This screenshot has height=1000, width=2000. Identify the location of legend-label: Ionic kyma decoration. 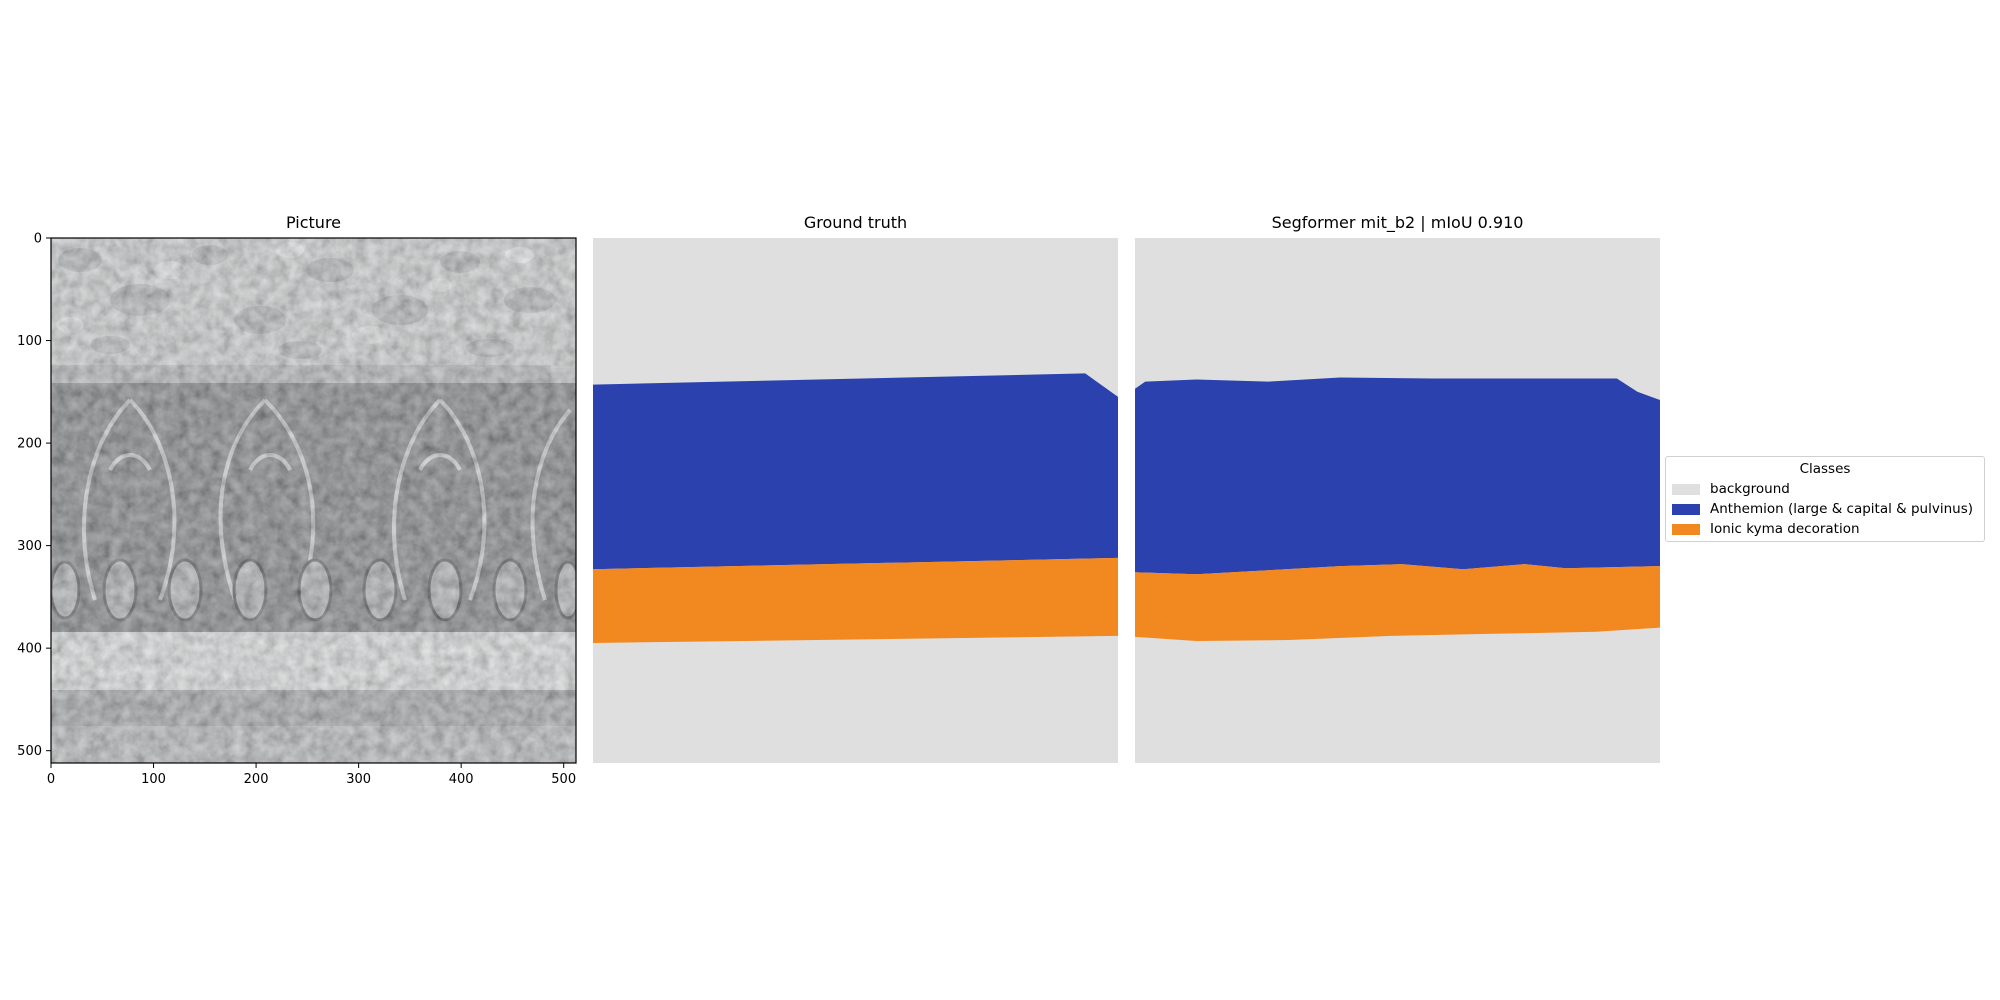
(1785, 529).